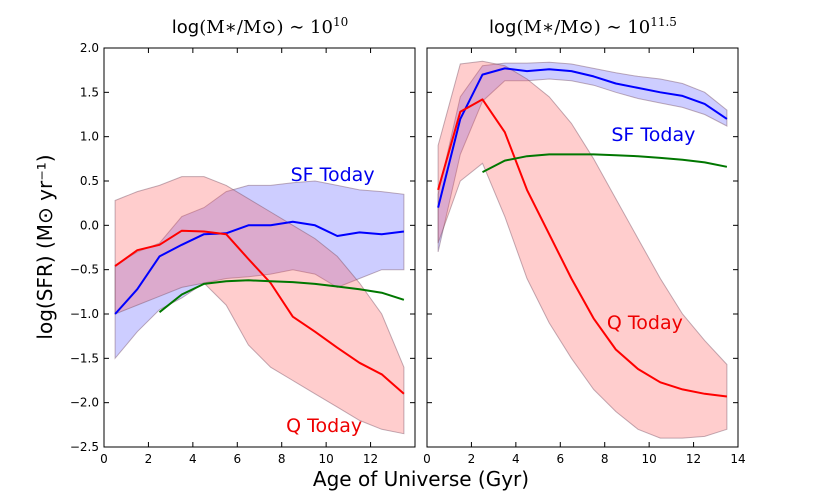 The width and height of the screenshot is (830, 498). I want to click on panel-title-left: log(M∗/M⊙) ∼ 1010, so click(260, 26).